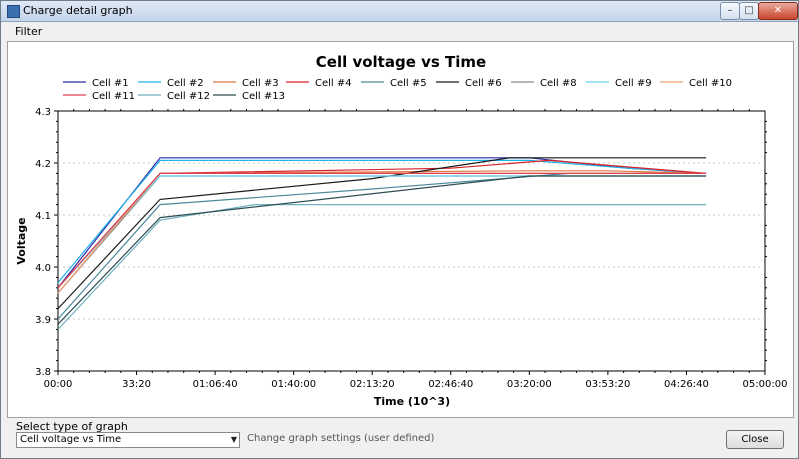  What do you see at coordinates (558, 83) in the screenshot?
I see `legend-label: Cell #8` at bounding box center [558, 83].